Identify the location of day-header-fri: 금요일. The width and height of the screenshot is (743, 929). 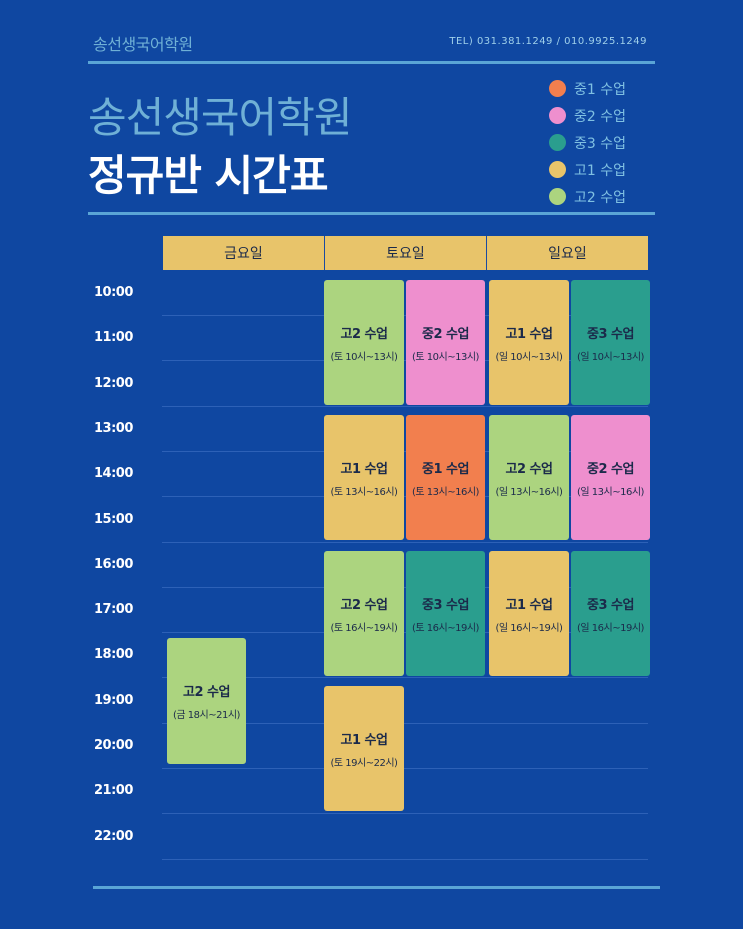
(244, 253).